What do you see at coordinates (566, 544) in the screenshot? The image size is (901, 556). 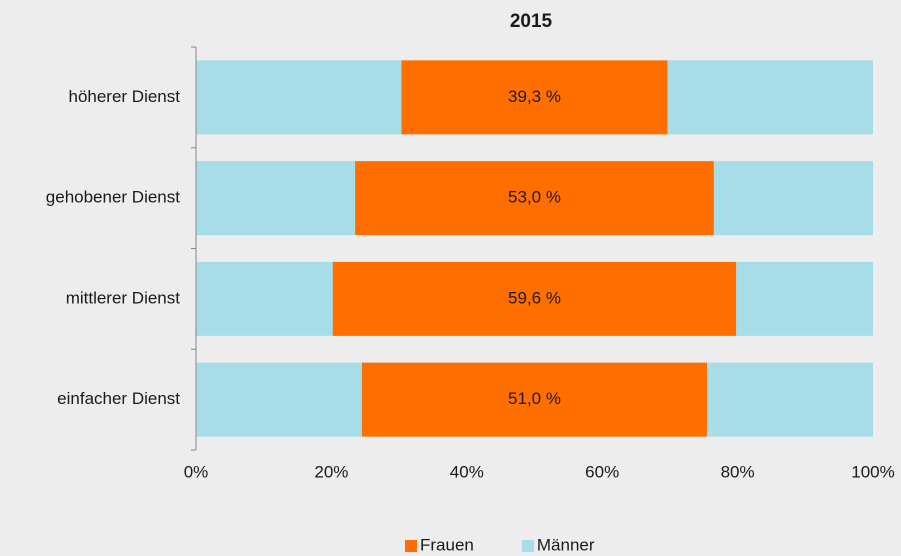 I see `legend-label: Männer` at bounding box center [566, 544].